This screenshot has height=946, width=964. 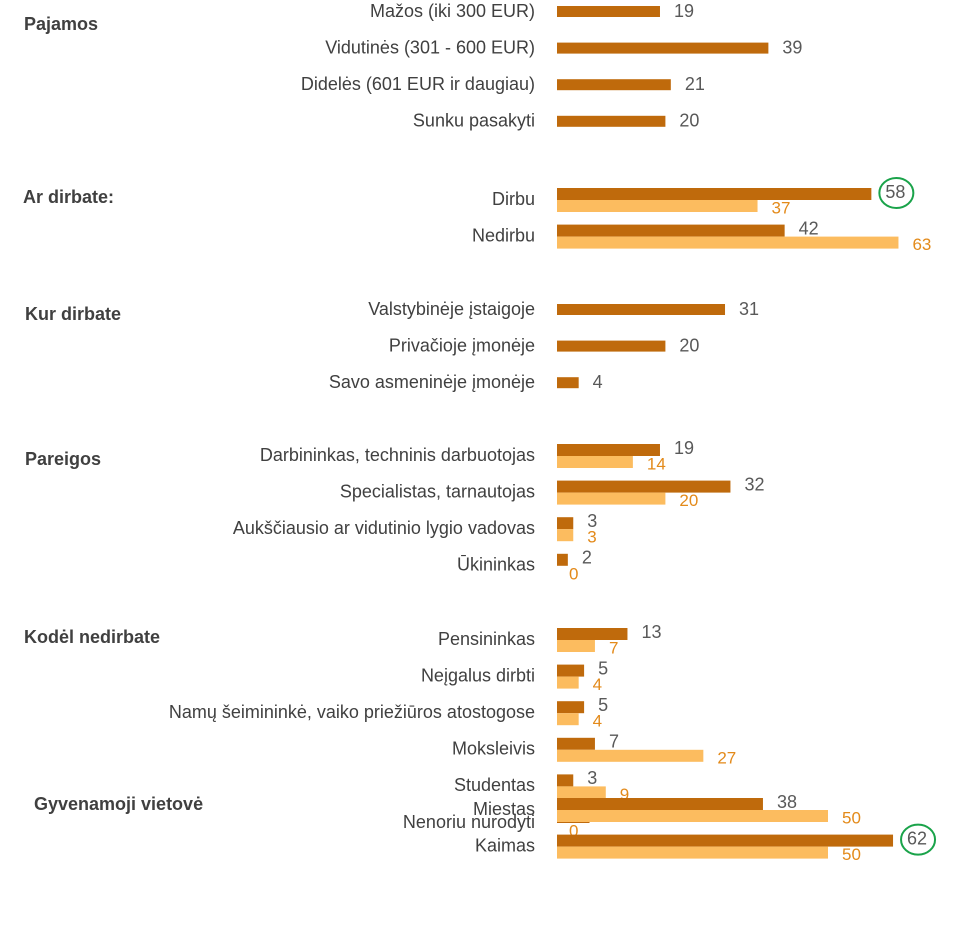 I want to click on value-label: 9, so click(x=624, y=794).